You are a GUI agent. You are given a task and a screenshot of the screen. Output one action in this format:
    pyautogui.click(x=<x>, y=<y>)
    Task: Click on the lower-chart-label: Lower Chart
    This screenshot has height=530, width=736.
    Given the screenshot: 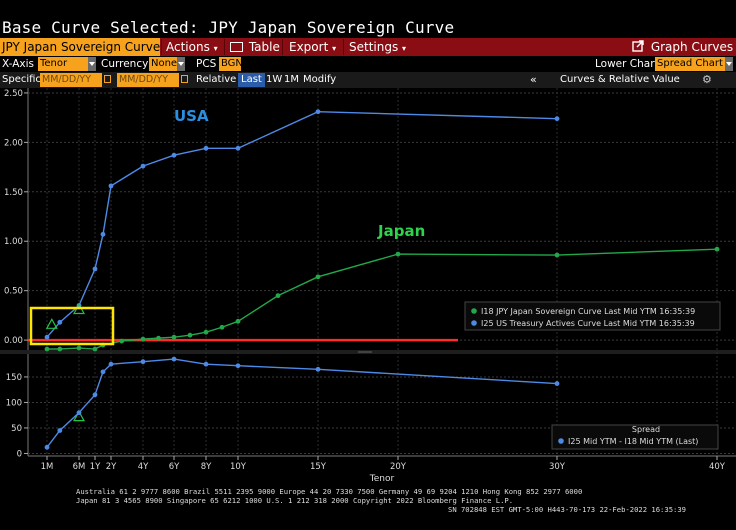 What is the action you would take?
    pyautogui.click(x=627, y=64)
    